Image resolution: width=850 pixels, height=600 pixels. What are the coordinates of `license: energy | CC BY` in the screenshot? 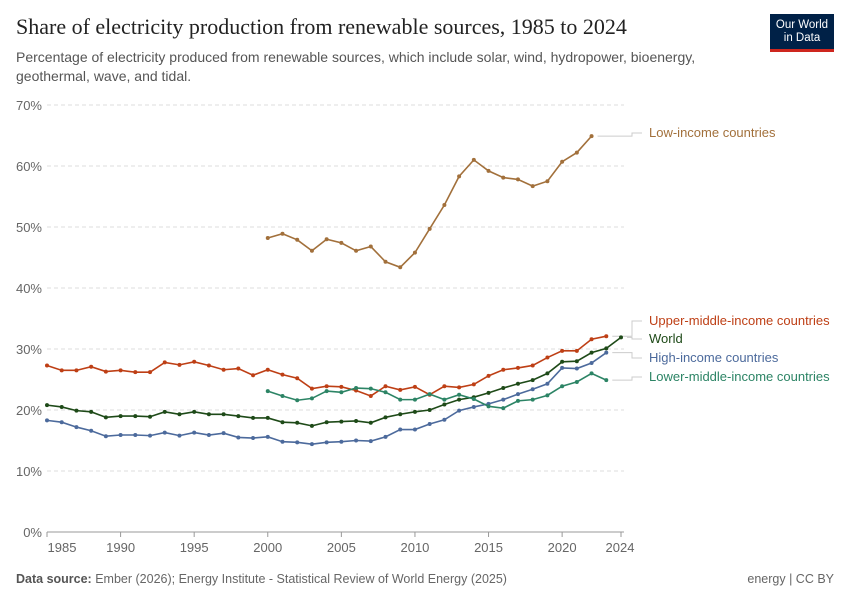 It's located at (790, 579).